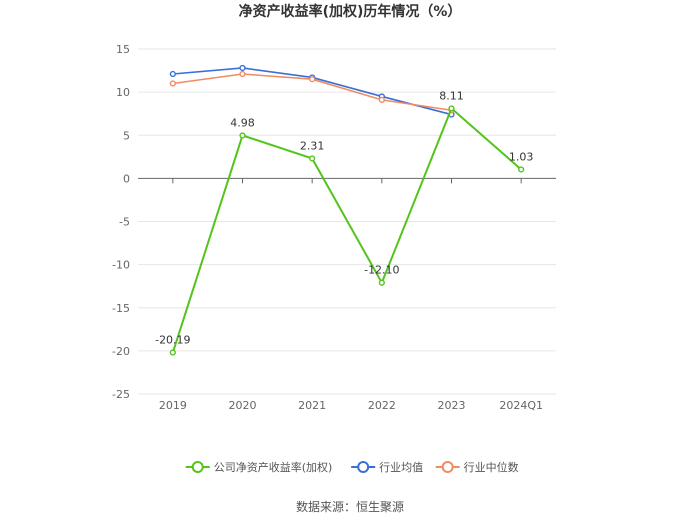 The image size is (700, 525). Describe the element at coordinates (521, 156) in the screenshot. I see `data-label: 1.03` at that location.